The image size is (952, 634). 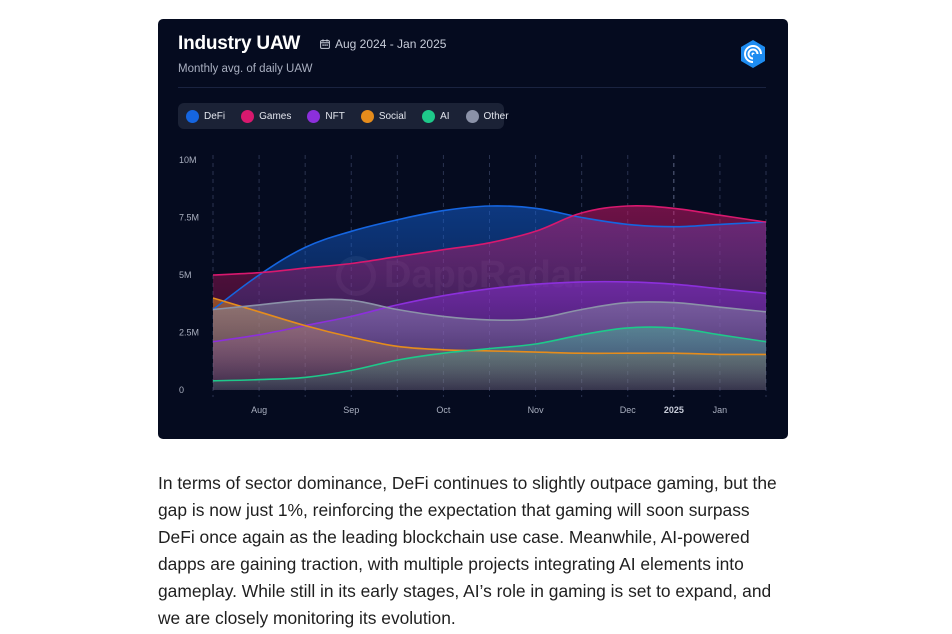 I want to click on y-axis-ticks: 0 2.5M 5M 7.5M 10M, so click(x=189, y=275).